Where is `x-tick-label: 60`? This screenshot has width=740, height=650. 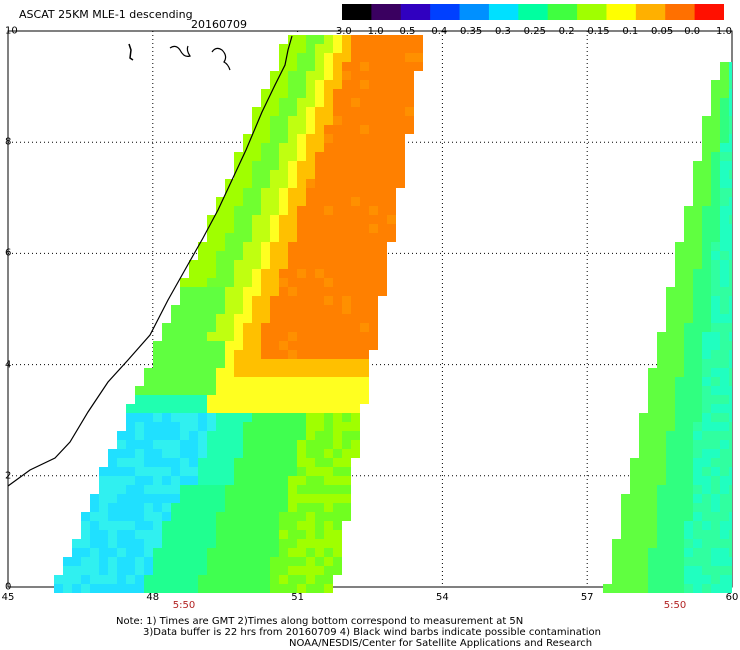
x-tick-label: 60 is located at coordinates (732, 597).